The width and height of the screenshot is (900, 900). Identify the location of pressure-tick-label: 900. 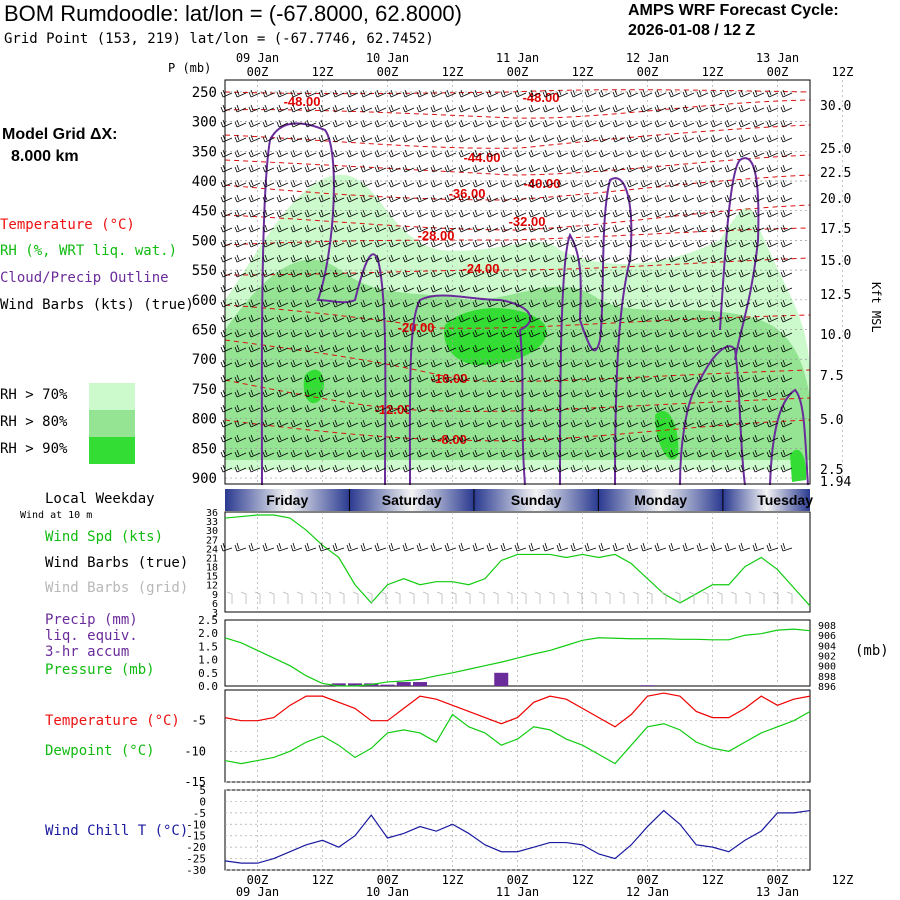
(204, 479).